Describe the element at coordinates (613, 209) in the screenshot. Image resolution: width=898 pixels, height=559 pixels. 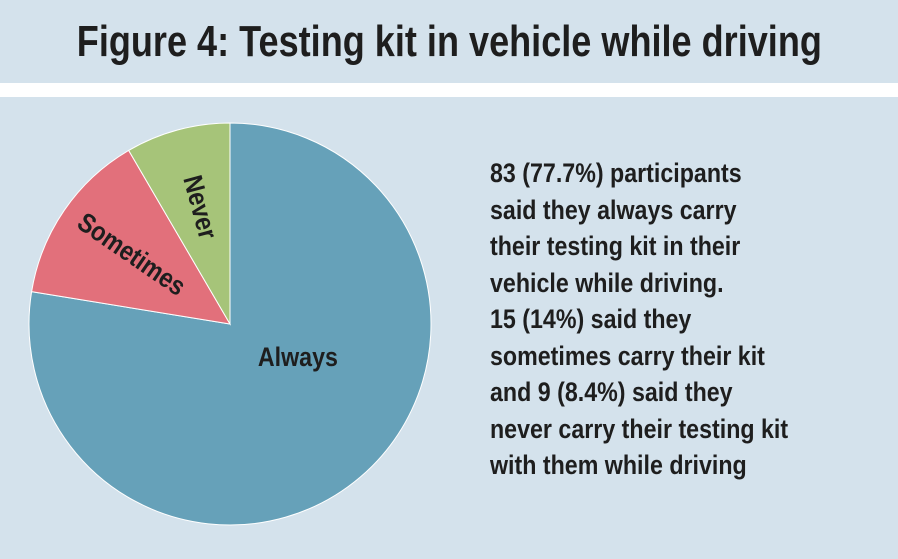
I see `description-line: said they always carry` at that location.